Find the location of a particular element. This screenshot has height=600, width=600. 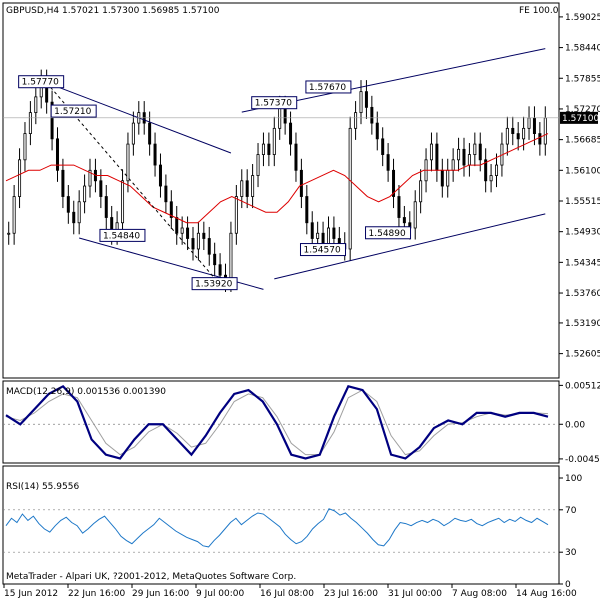

rsi-tick-label: 100 is located at coordinates (573, 479).